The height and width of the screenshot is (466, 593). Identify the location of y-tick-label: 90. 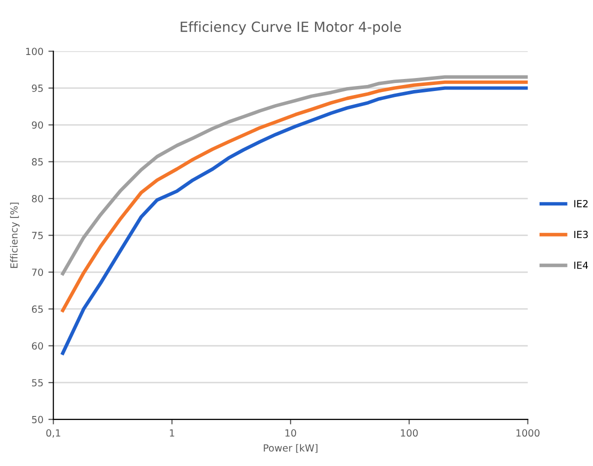
(37, 125).